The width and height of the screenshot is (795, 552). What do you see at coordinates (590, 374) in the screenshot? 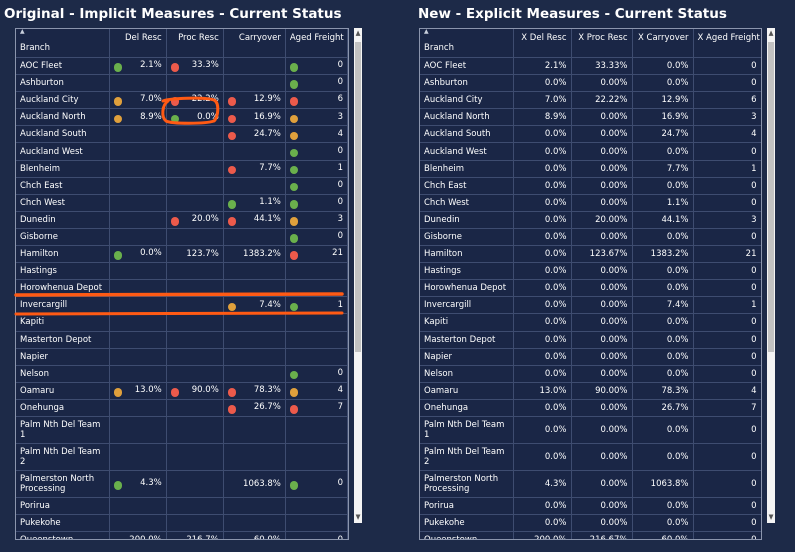
I see `table-row: Nelson 0.0% 0.00% 0.0% 0` at bounding box center [590, 374].